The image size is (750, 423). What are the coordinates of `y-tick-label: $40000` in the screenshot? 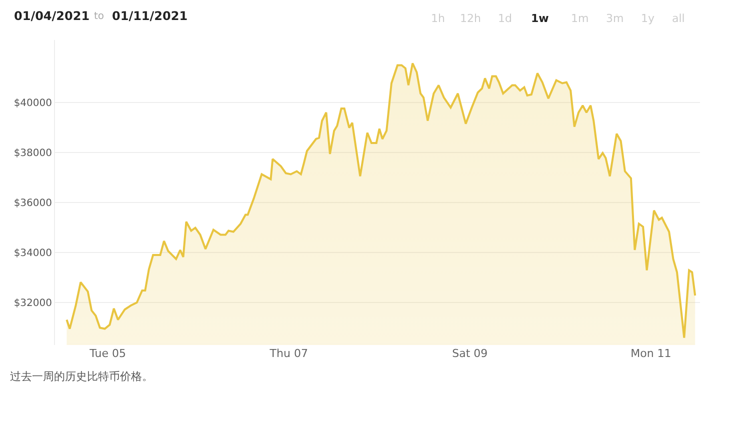 It's located at (33, 103).